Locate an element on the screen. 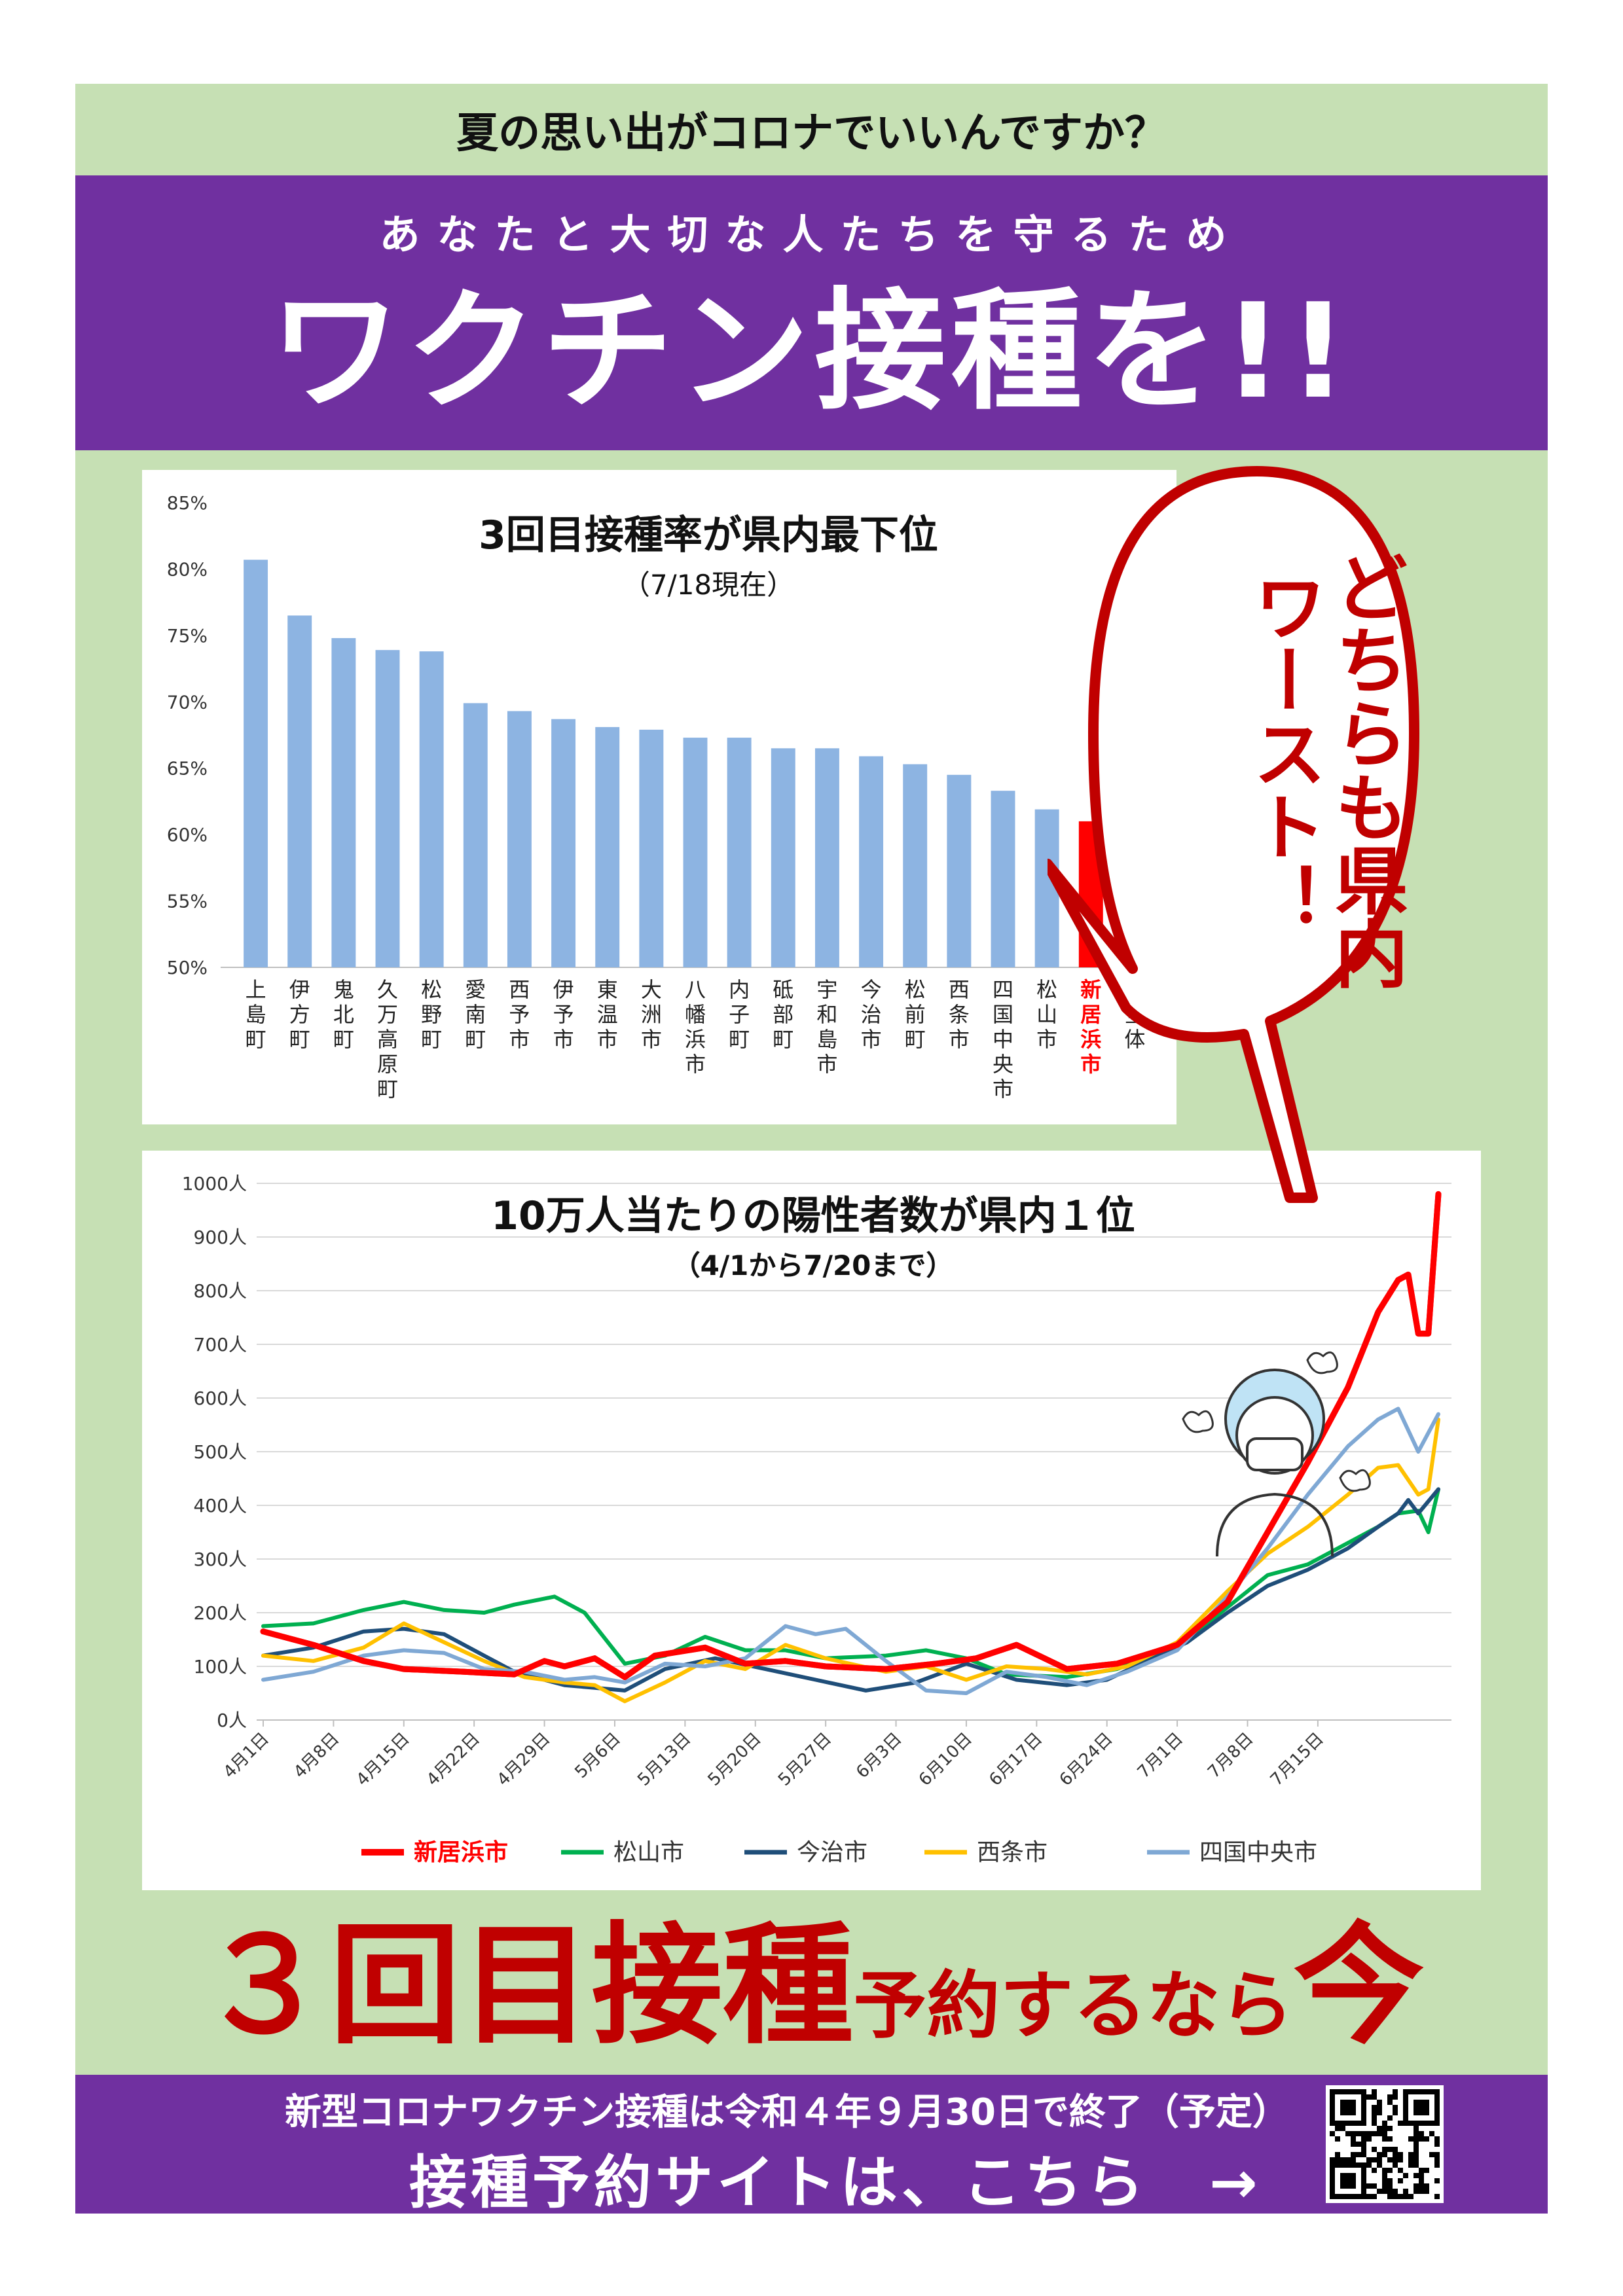  cta-part3: 今 is located at coordinates (1359, 1986).